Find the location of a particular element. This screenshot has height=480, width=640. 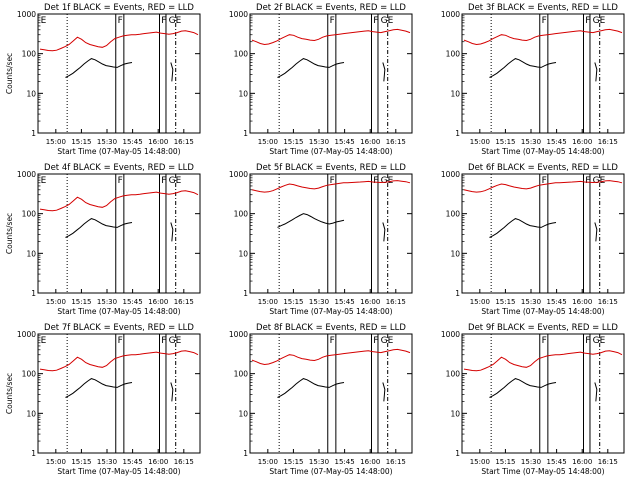

panel-title: Det 2f BLACK = Events, RED = LLD is located at coordinates (331, 8).